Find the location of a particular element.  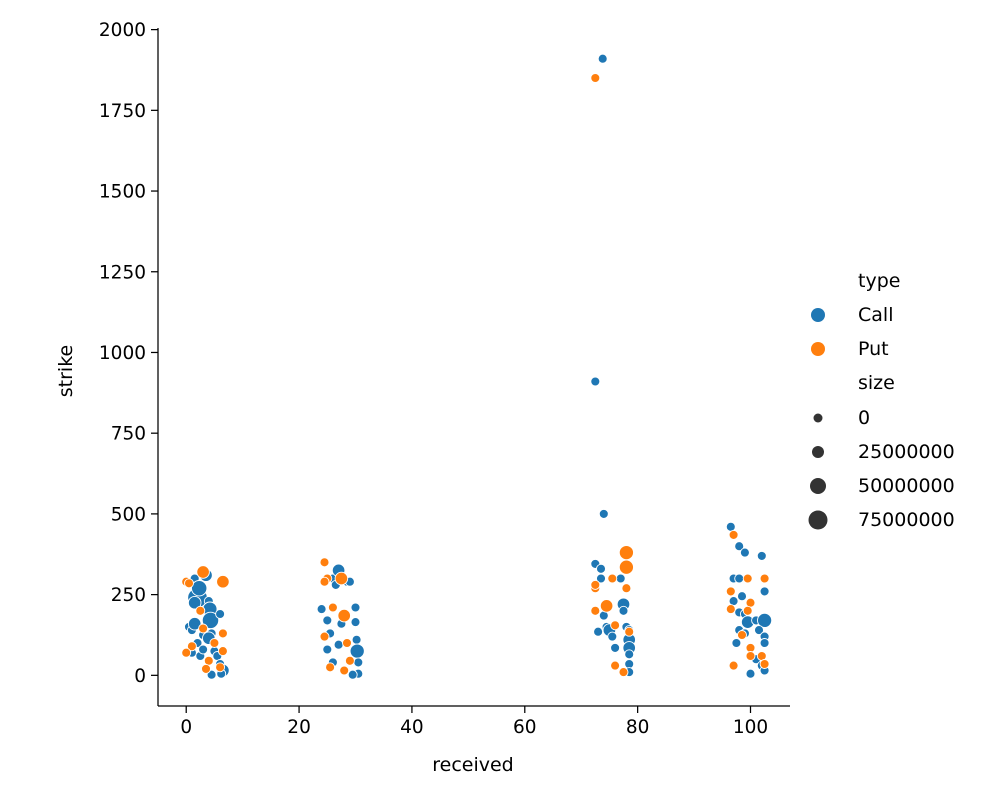

y-tick-label-3: 750 is located at coordinates (128, 434).